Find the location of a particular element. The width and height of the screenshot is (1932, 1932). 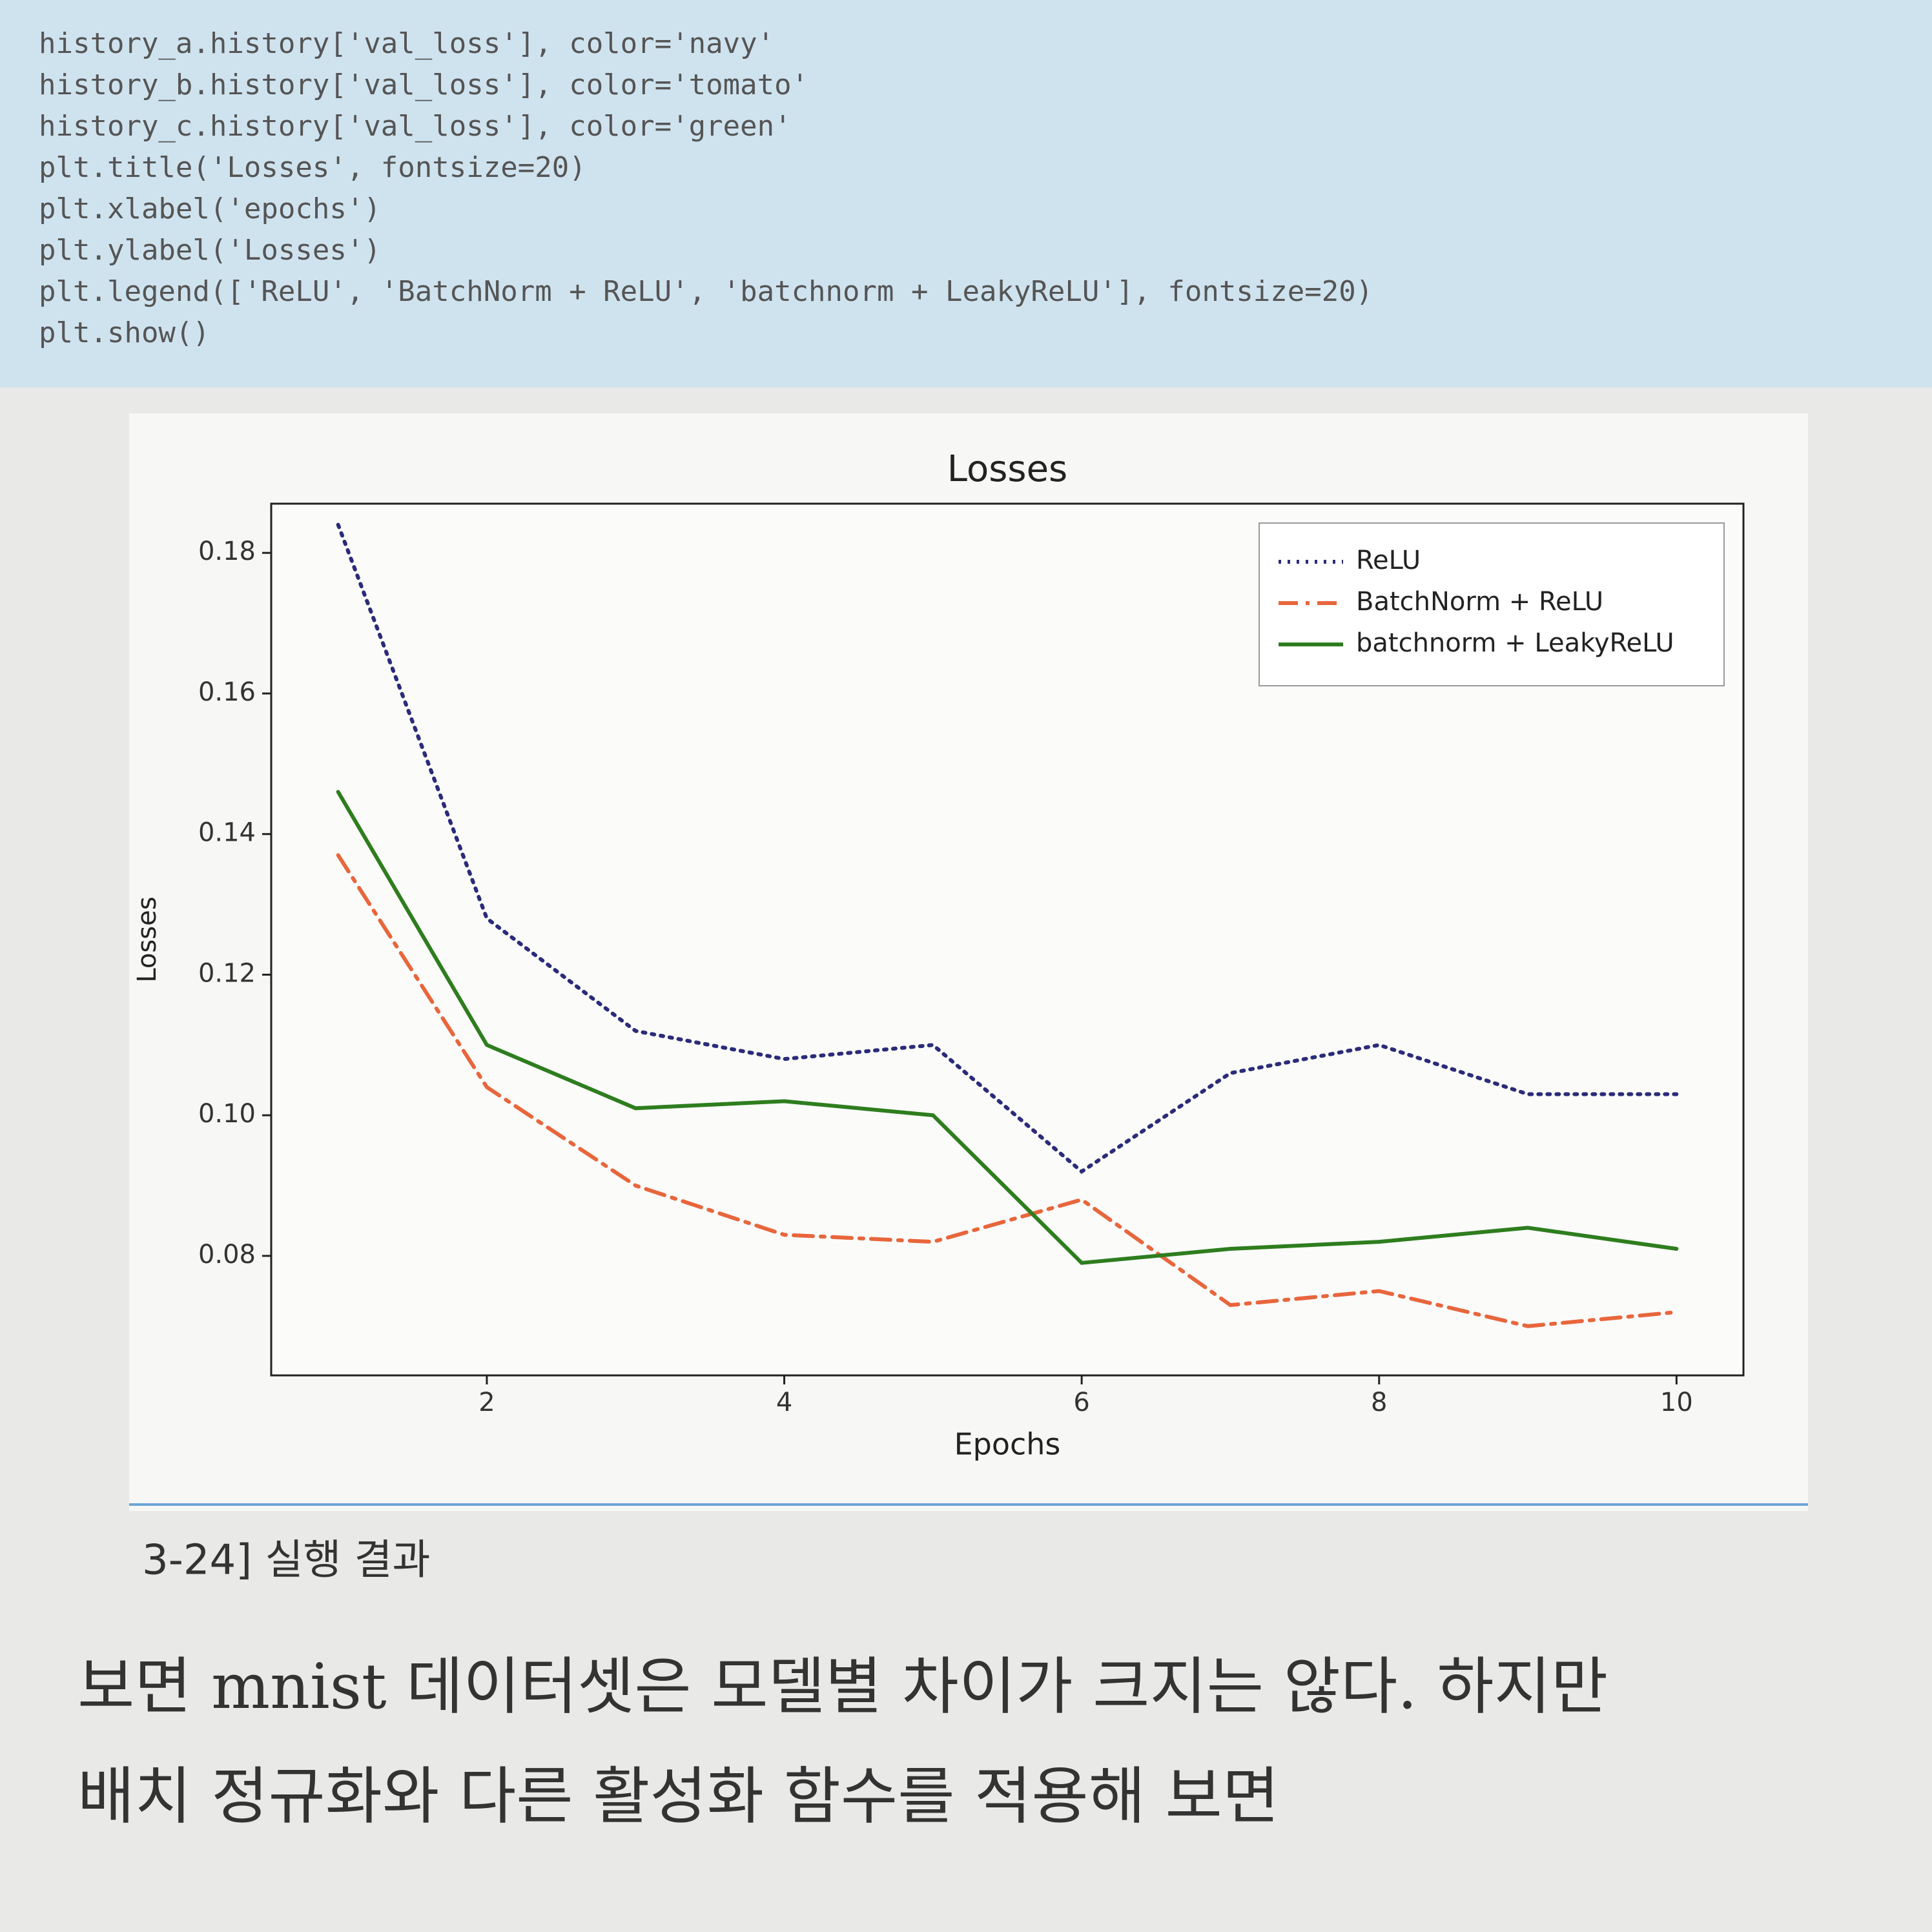

chart-title: Losses is located at coordinates (1007, 469).